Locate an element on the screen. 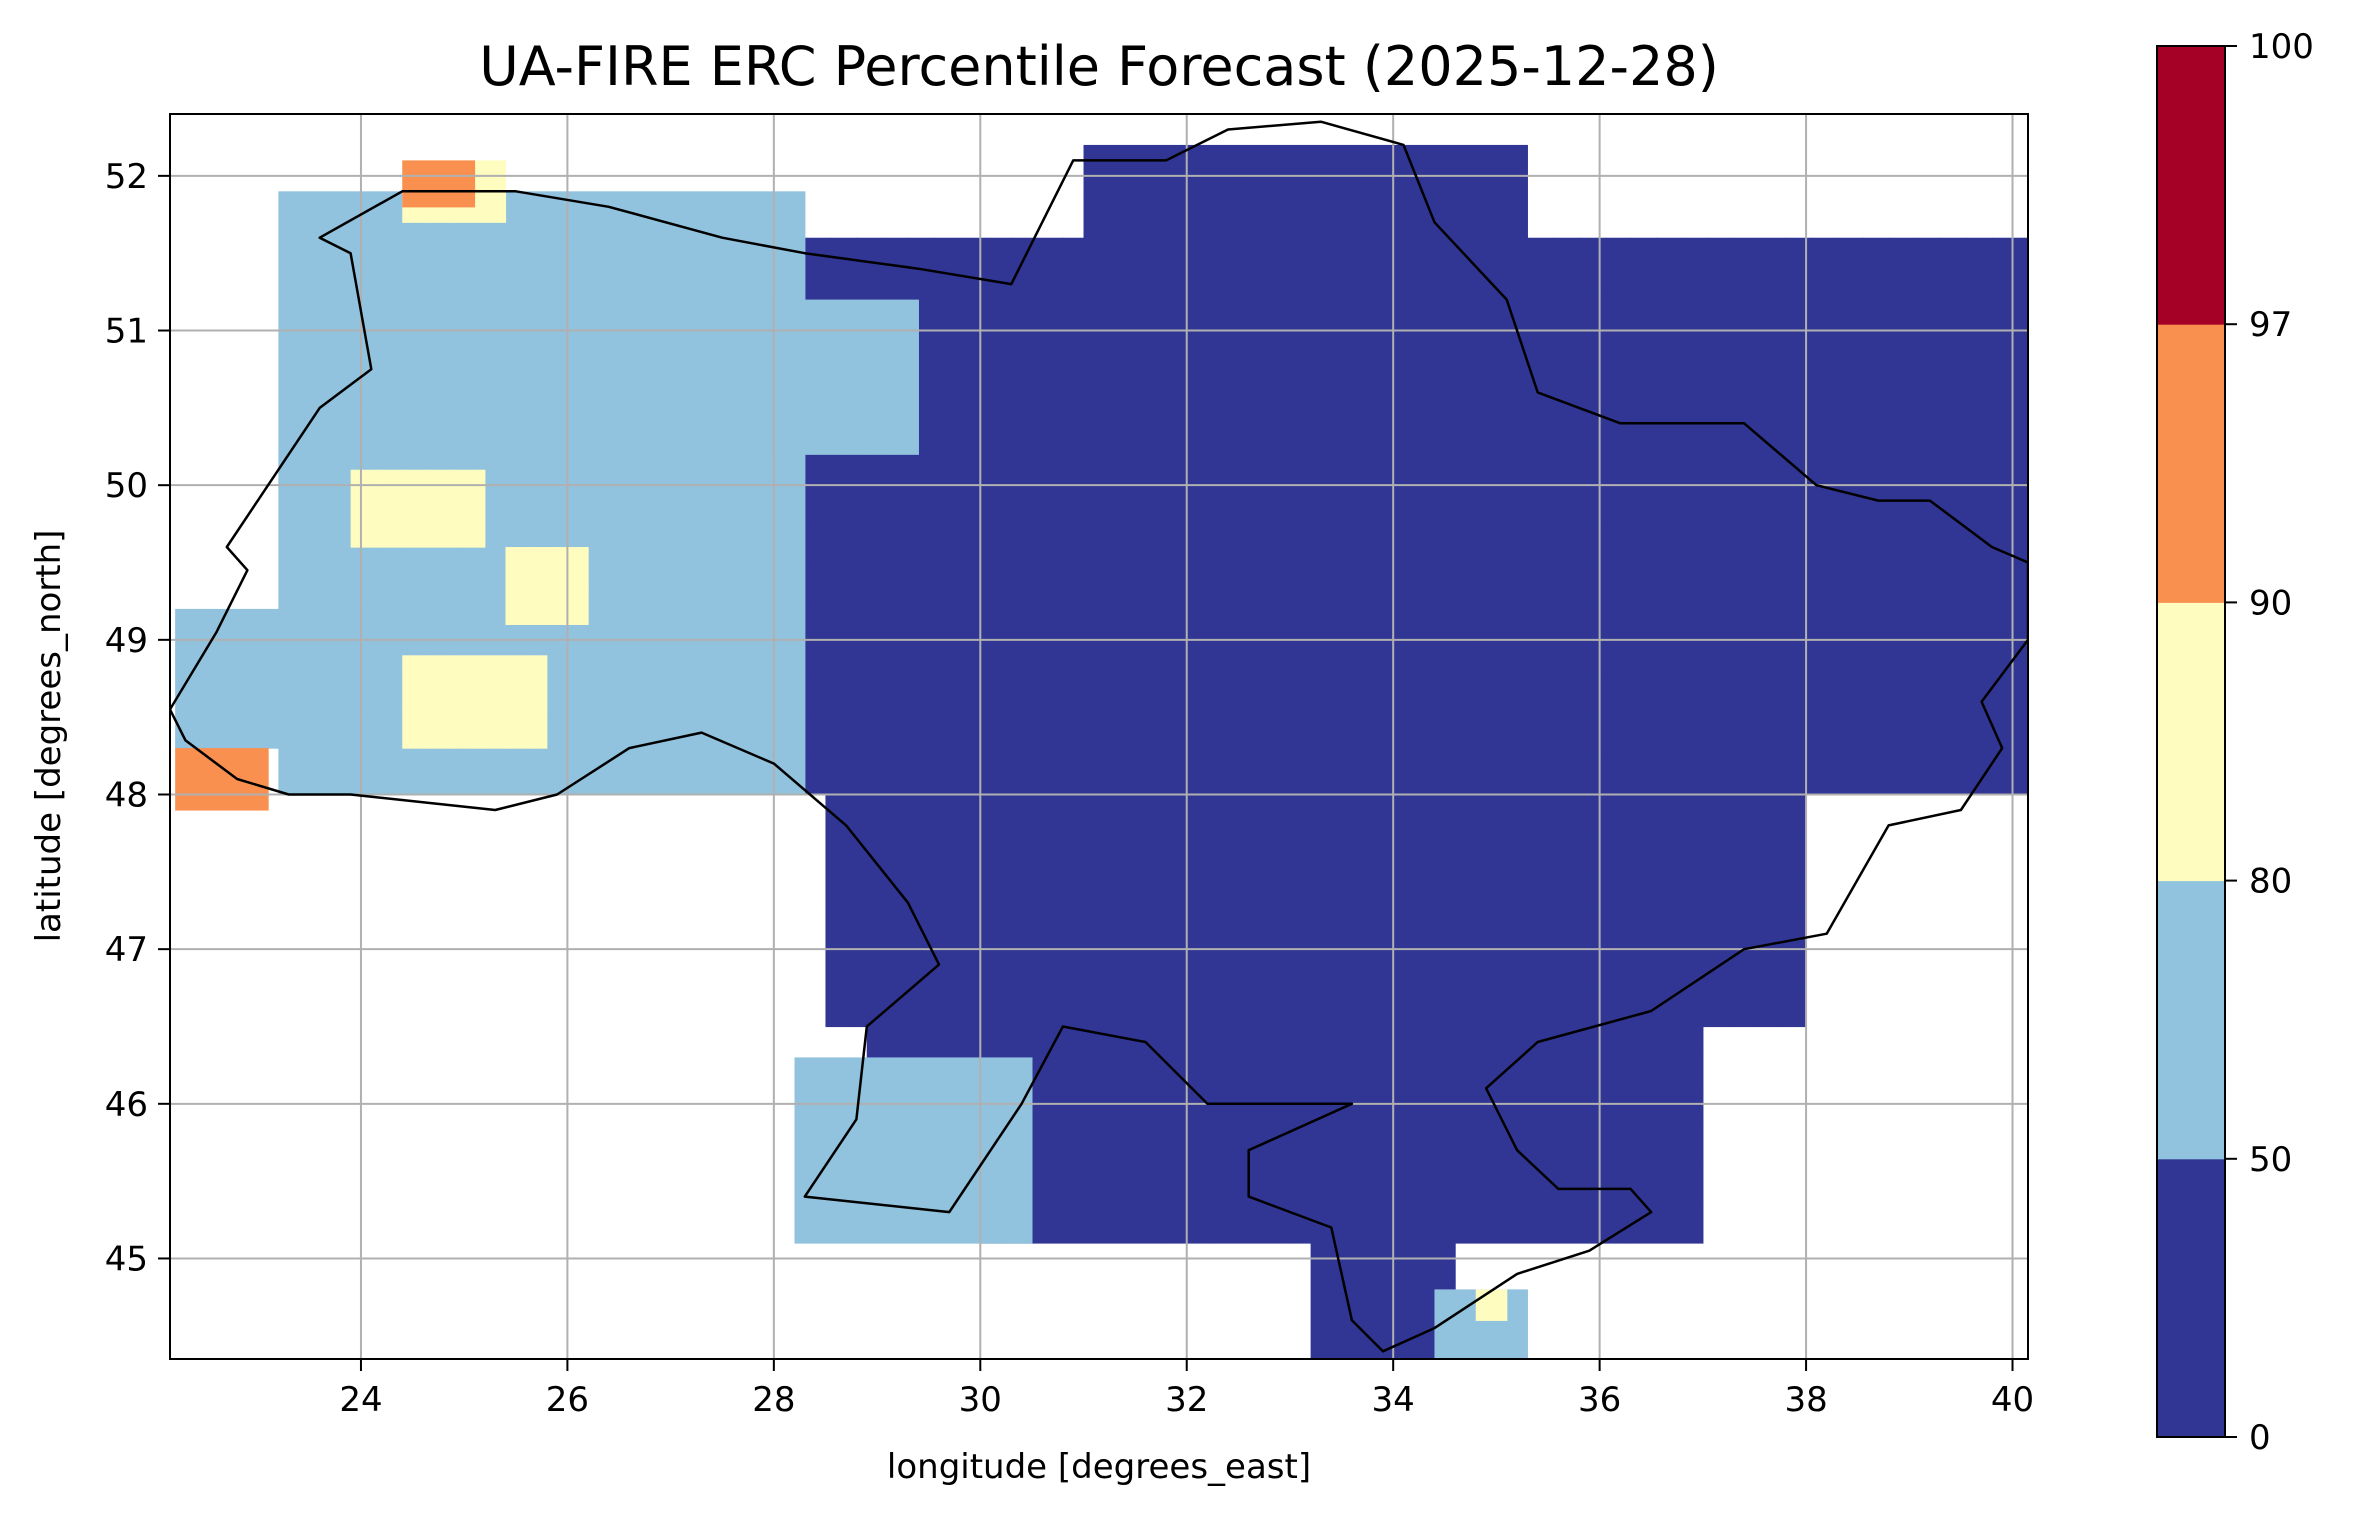 Image resolution: width=2354 pixels, height=1517 pixels. x-tick-label: 26 is located at coordinates (567, 1400).